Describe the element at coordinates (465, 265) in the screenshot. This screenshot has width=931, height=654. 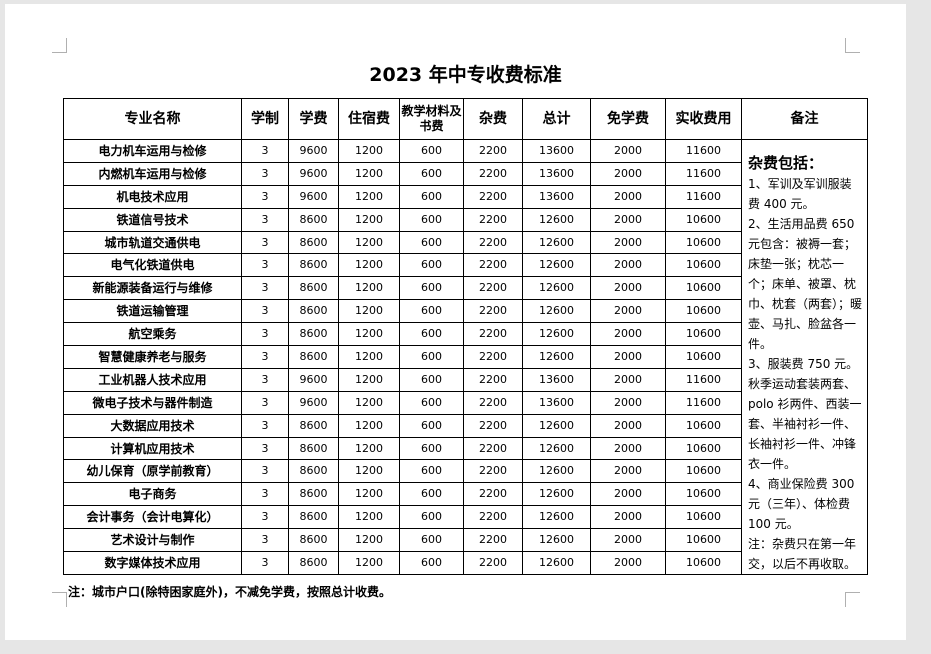
I see `table-row: 电气化铁道供电 3 8600 1200 600 2200 12600 2000 10600` at that location.